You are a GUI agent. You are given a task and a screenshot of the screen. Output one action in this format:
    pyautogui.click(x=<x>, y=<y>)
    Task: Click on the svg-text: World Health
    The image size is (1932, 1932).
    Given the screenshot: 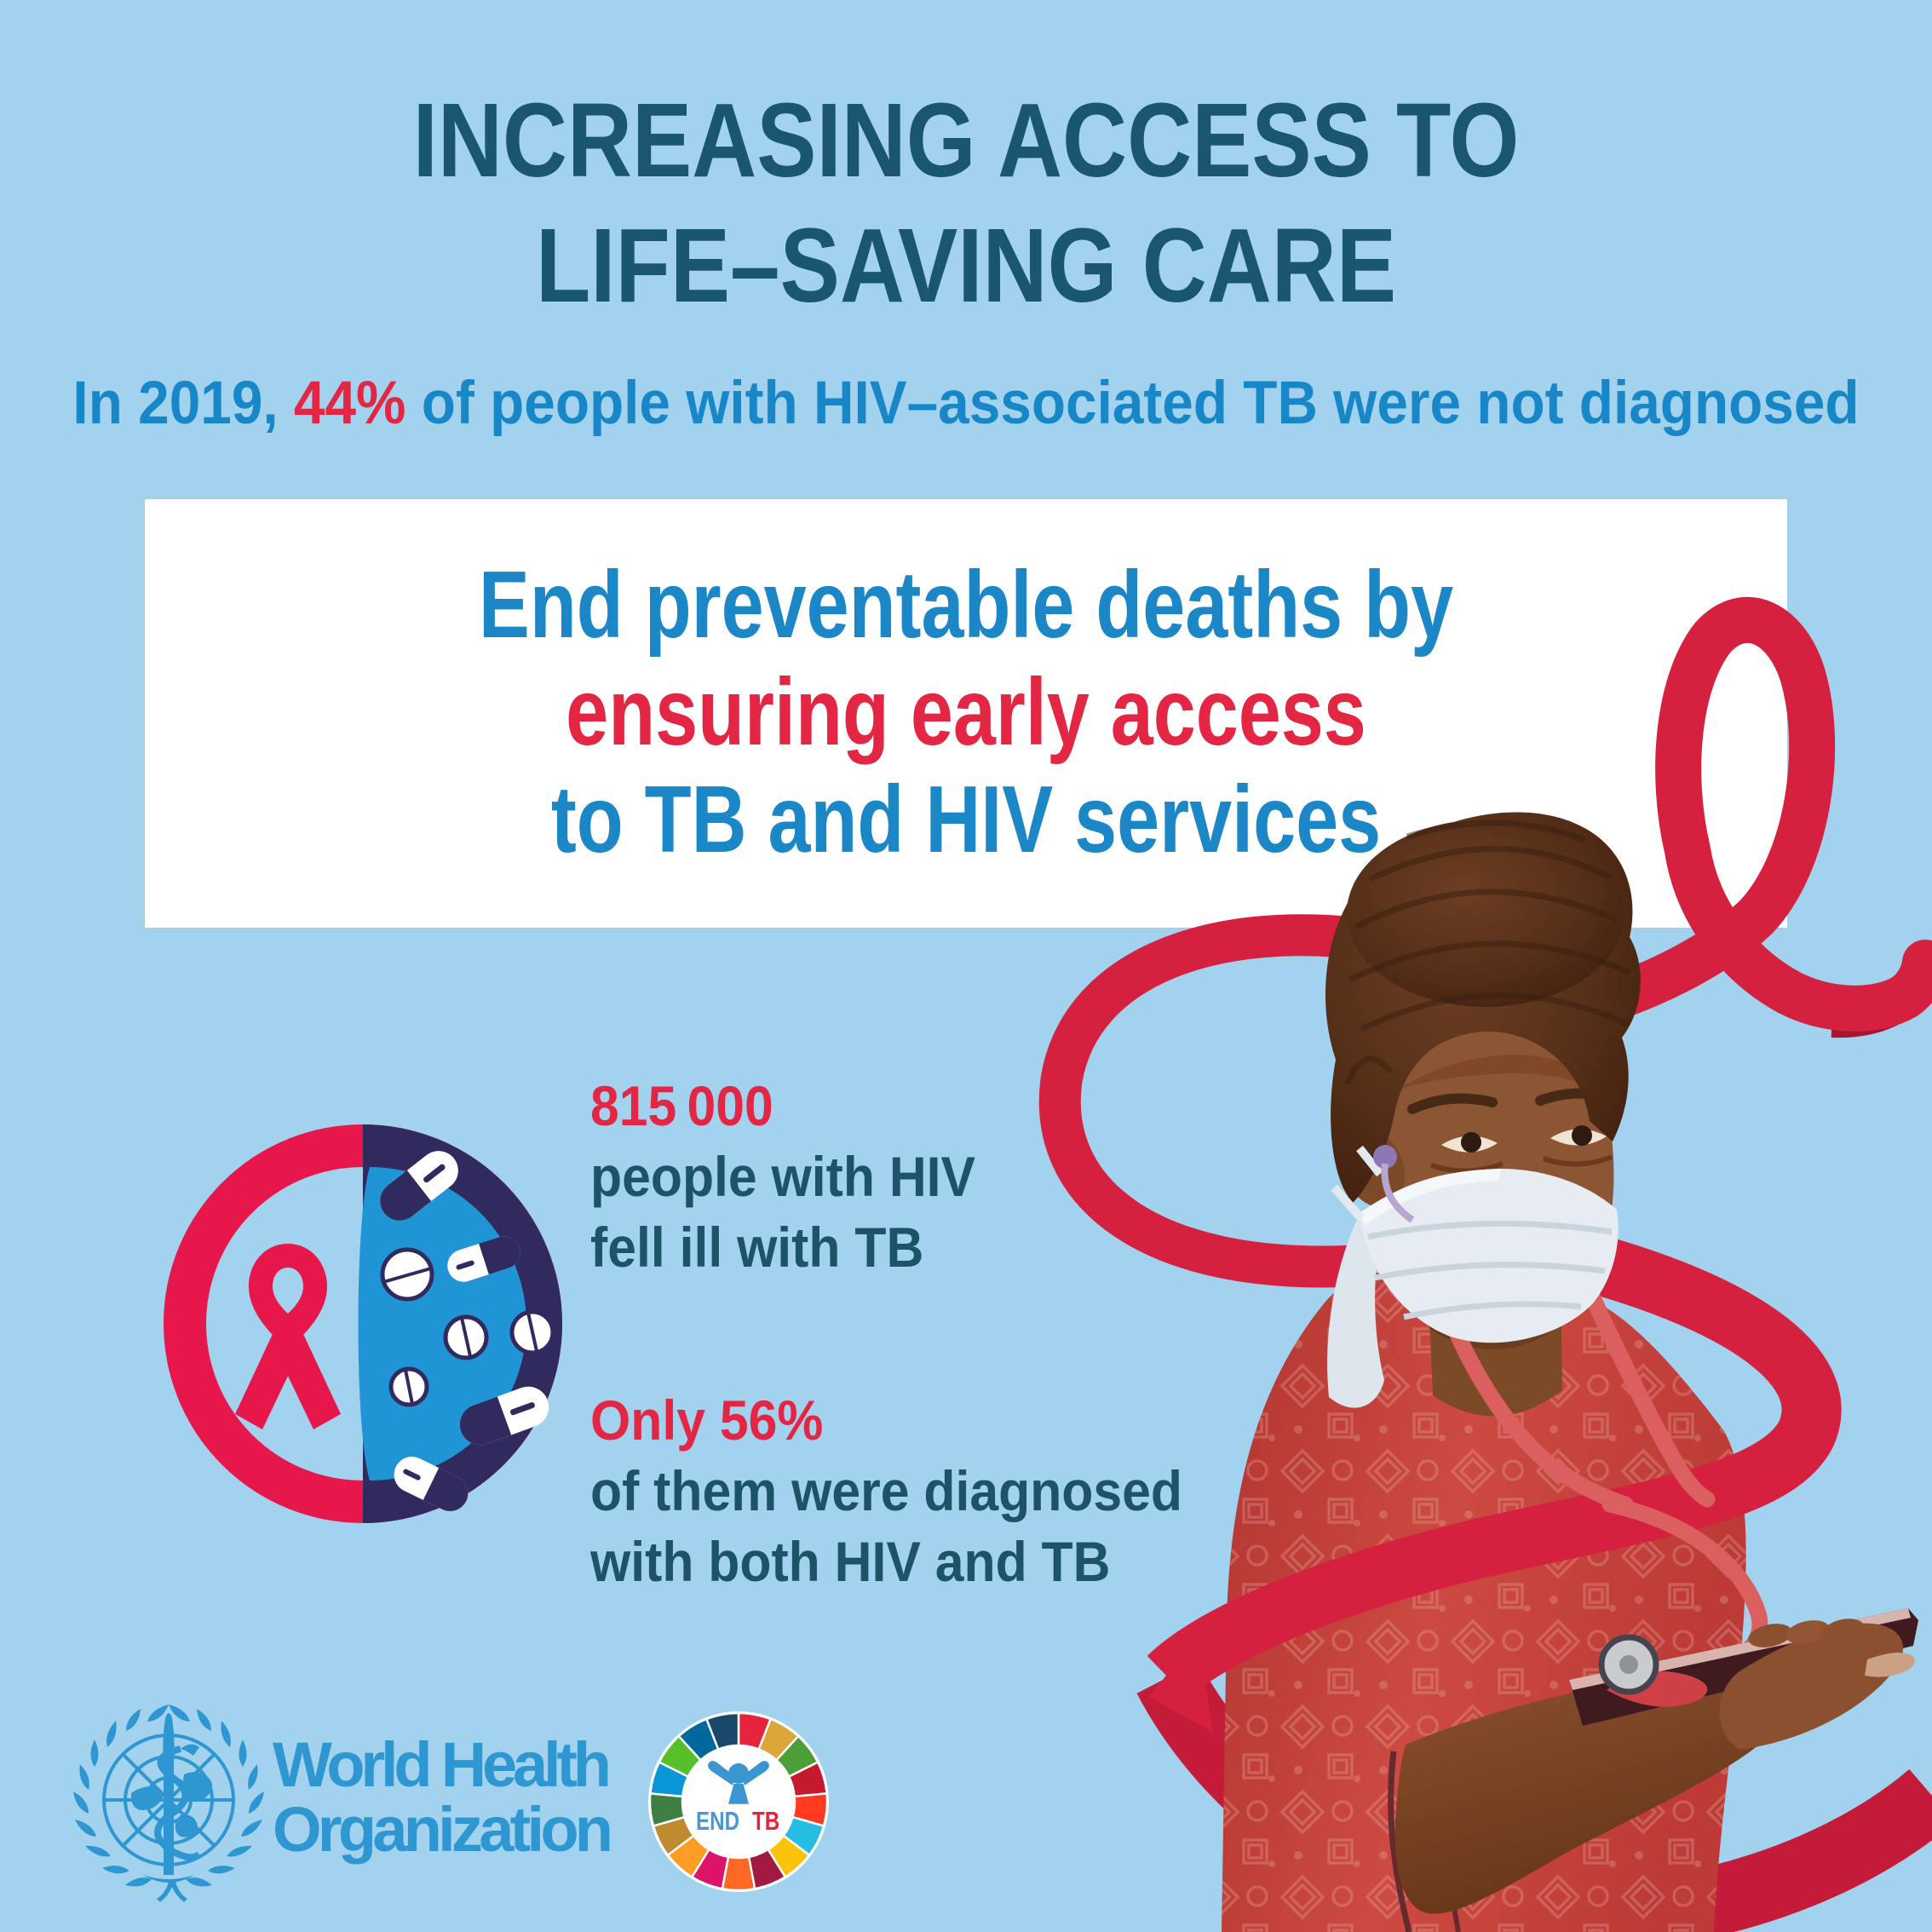 What is the action you would take?
    pyautogui.click(x=443, y=1765)
    